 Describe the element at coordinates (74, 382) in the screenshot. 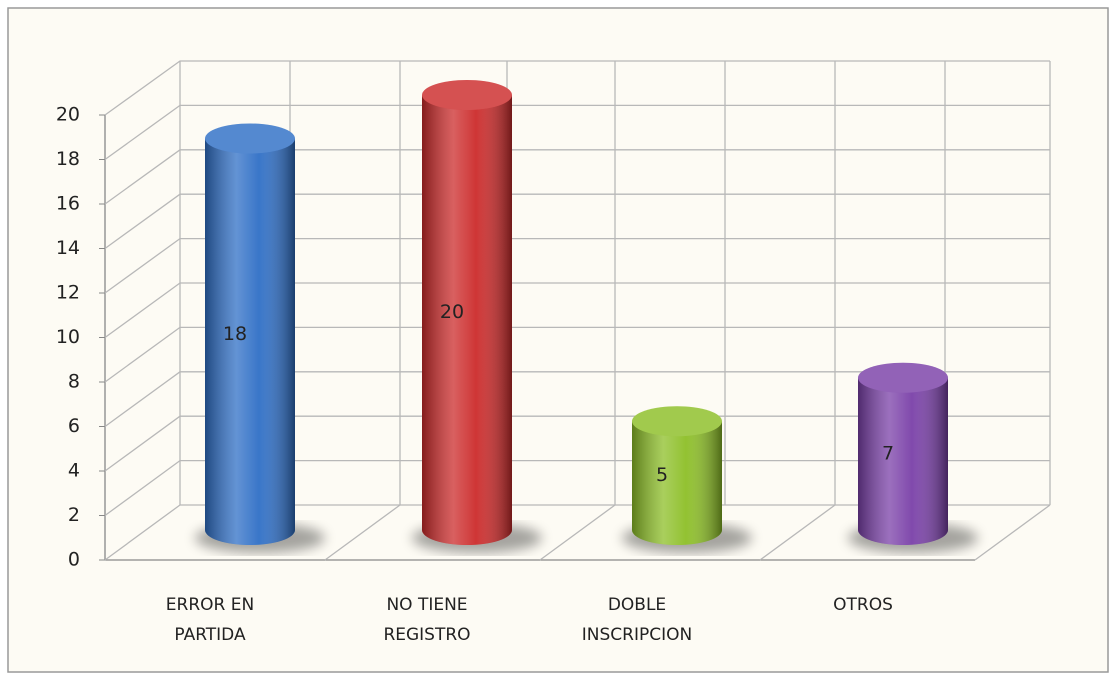

I see `y-tick-label: 8` at that location.